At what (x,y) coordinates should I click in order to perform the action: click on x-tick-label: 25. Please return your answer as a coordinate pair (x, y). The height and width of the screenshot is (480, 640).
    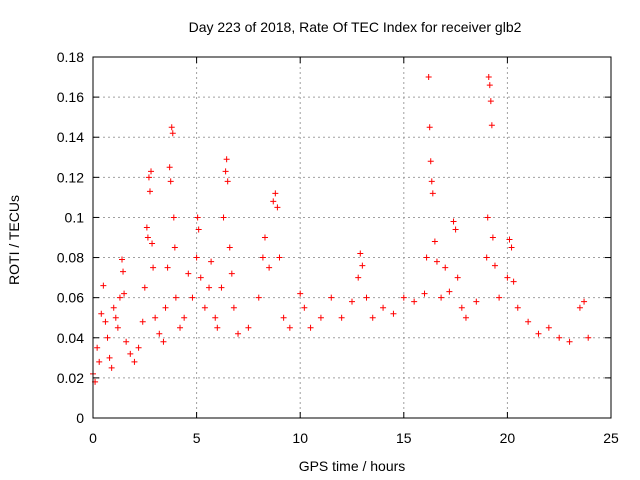
    Looking at the image, I should click on (611, 438).